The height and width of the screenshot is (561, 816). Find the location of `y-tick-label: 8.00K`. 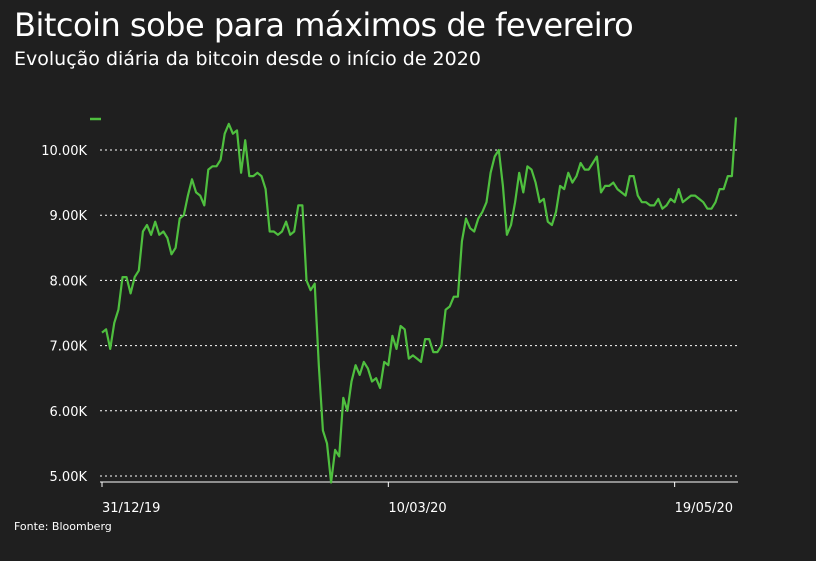

y-tick-label: 8.00K is located at coordinates (69, 281).